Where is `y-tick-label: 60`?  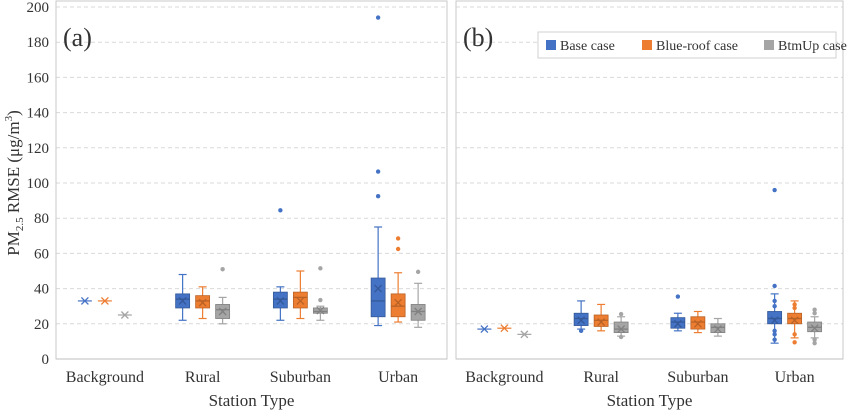
y-tick-label: 60 is located at coordinates (41, 254).